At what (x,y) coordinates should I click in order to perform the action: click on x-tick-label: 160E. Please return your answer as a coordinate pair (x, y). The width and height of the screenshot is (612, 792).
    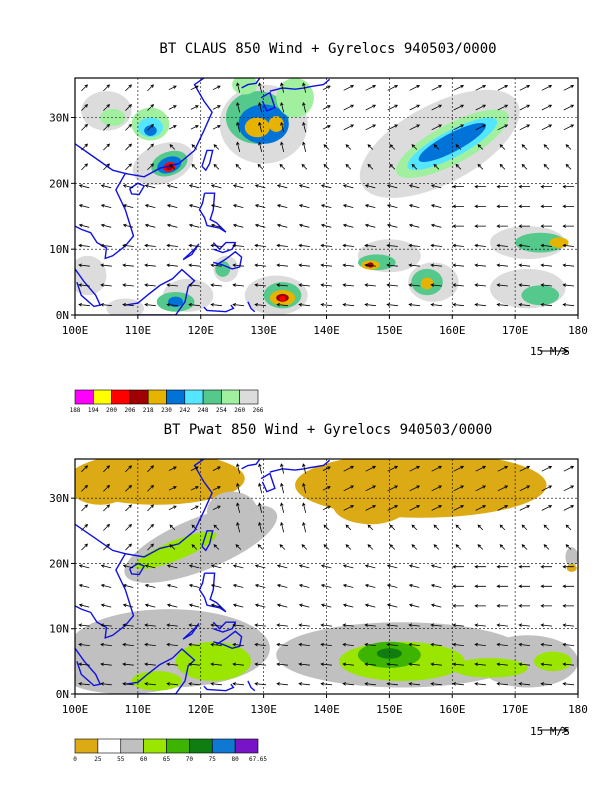
    Looking at the image, I should click on (452, 330).